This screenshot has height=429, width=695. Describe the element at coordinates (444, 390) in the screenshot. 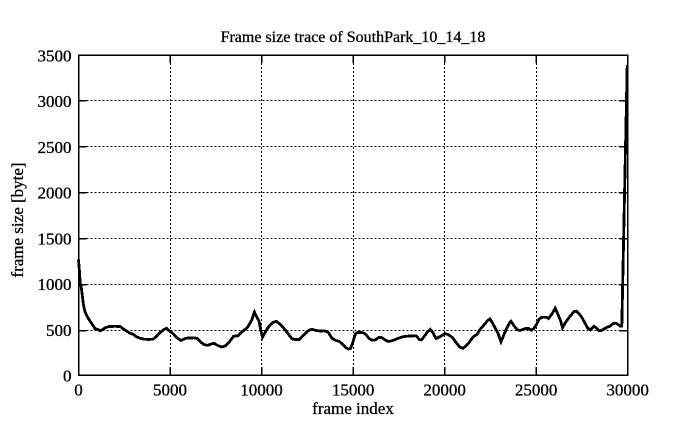

I see `svg-text: 20000` at that location.